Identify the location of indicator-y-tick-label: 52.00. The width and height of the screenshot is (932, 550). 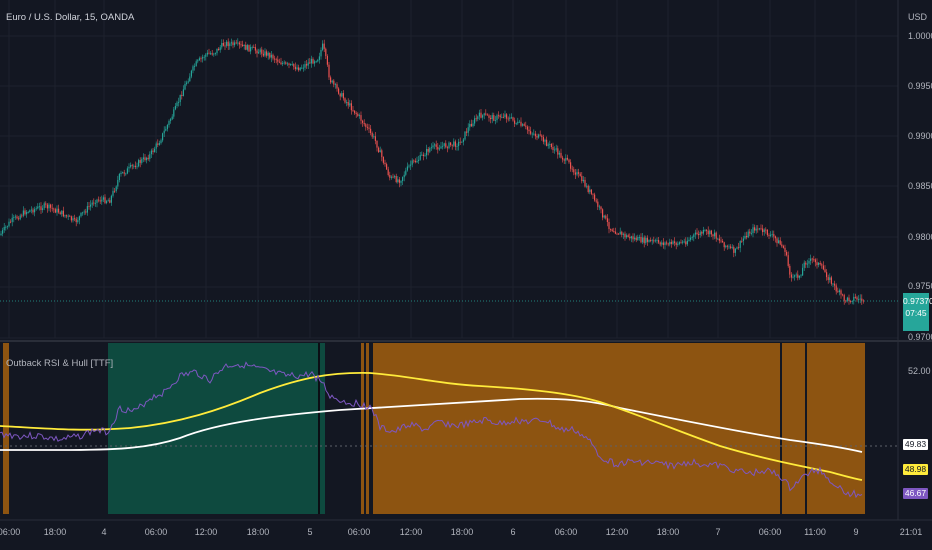
(919, 371).